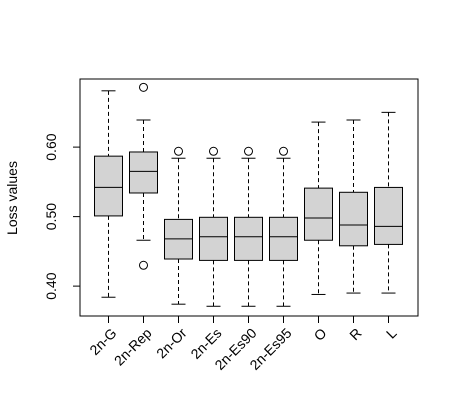 The width and height of the screenshot is (460, 414). I want to click on x-tick-label: O, so click(320, 334).